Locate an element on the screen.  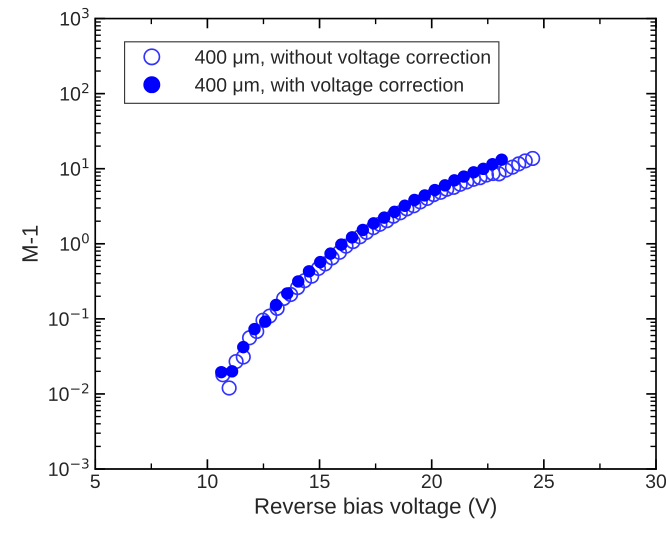
x-tick-label: 25 is located at coordinates (544, 481).